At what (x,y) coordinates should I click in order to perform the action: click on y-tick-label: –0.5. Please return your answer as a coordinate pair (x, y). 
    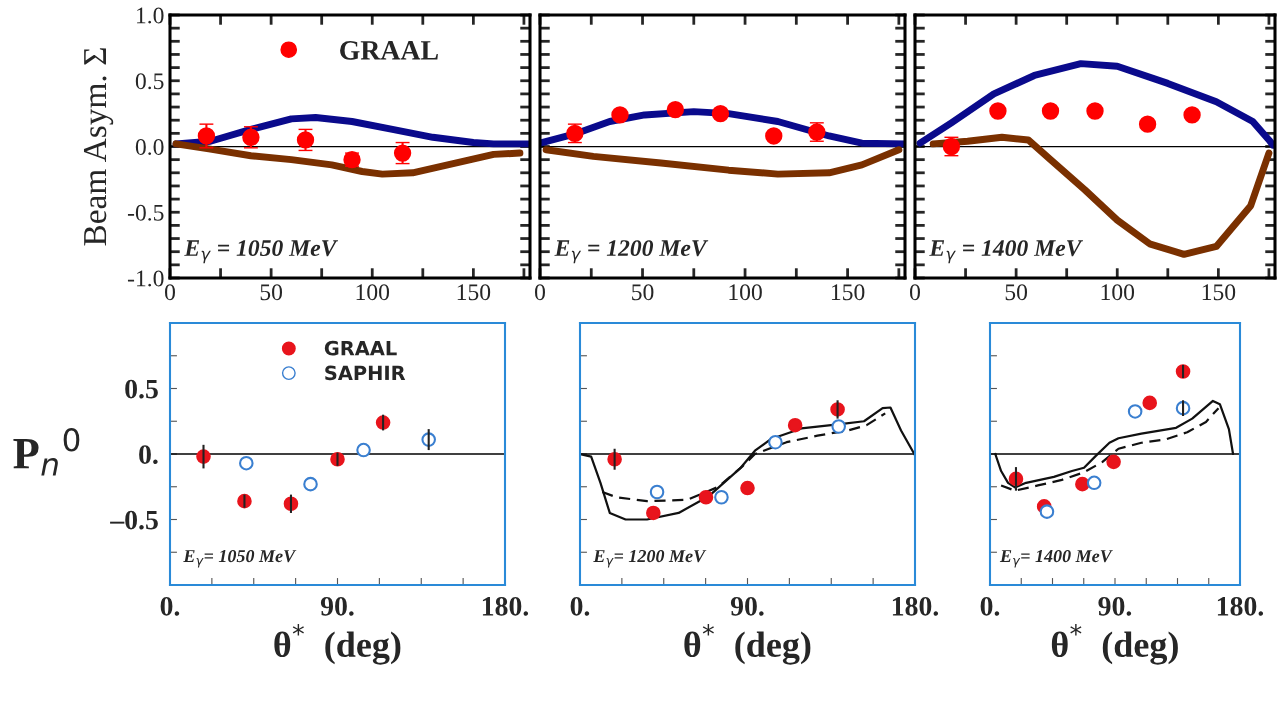
    Looking at the image, I should click on (134, 520).